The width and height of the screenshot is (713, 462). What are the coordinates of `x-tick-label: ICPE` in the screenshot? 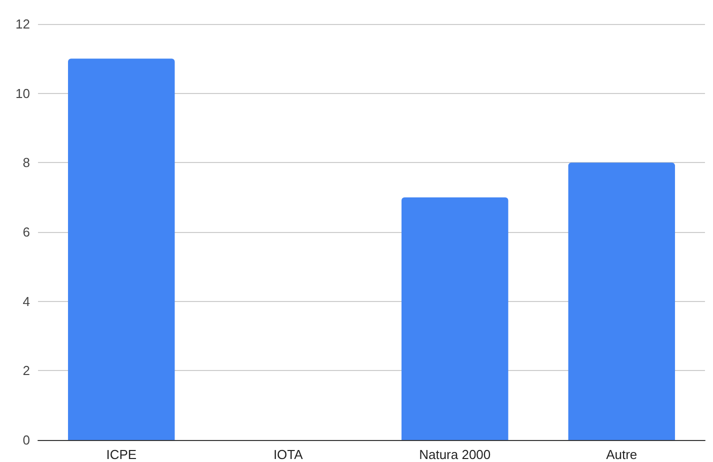 It's located at (121, 454).